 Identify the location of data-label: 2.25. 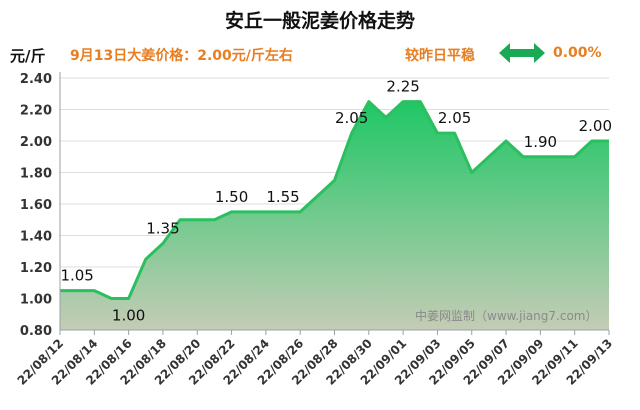
(402, 87).